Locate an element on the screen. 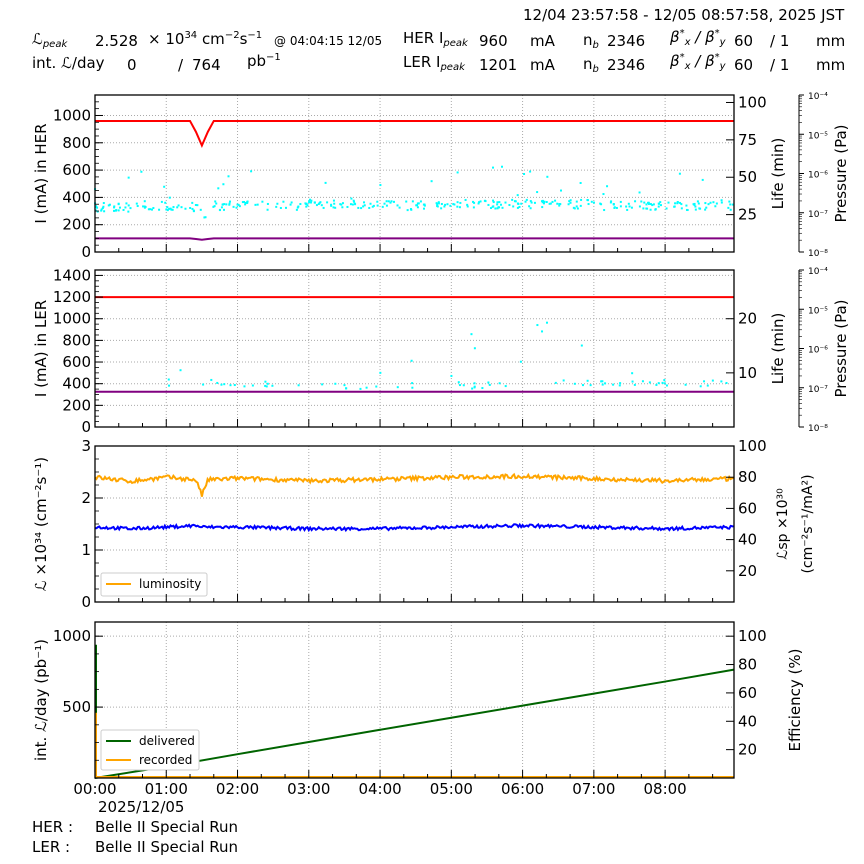 The width and height of the screenshot is (864, 864). right-tick-label: 80 is located at coordinates (747, 477).